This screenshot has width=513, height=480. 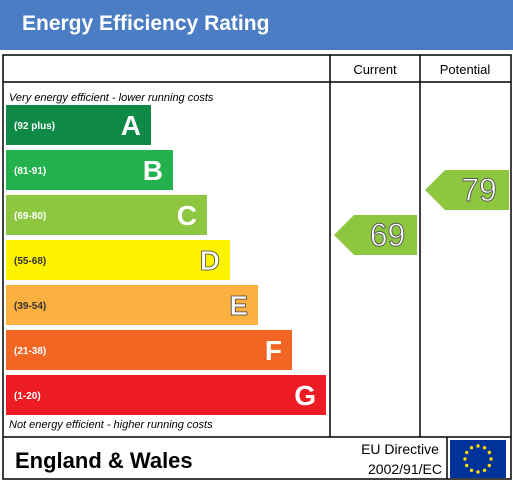 What do you see at coordinates (210, 260) in the screenshot?
I see `band-letter: D` at bounding box center [210, 260].